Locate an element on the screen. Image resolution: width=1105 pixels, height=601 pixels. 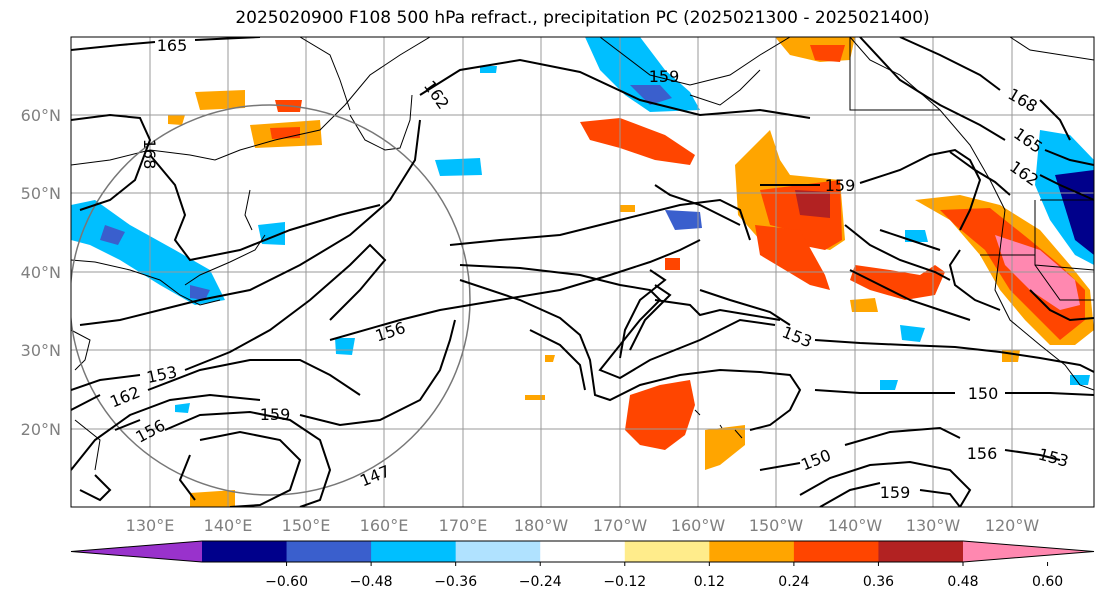
contour-label: 156 is located at coordinates (982, 453).